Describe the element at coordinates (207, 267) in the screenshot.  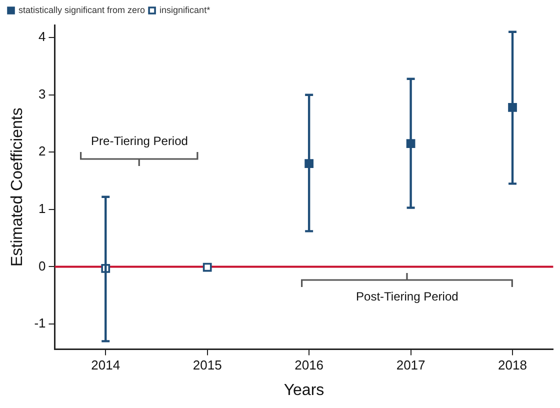
I see `point` at that location.